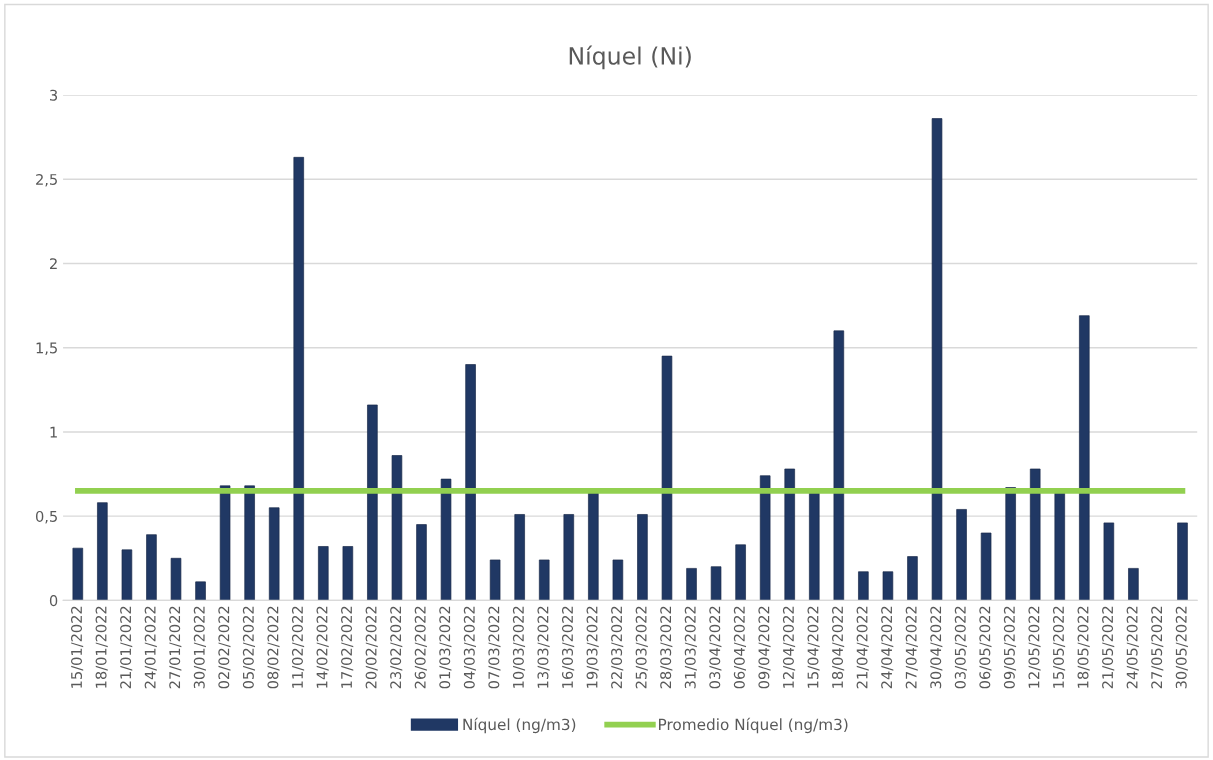 This screenshot has height=760, width=1213. Describe the element at coordinates (322, 647) in the screenshot. I see `x-tick-label: 14/02/2022` at that location.